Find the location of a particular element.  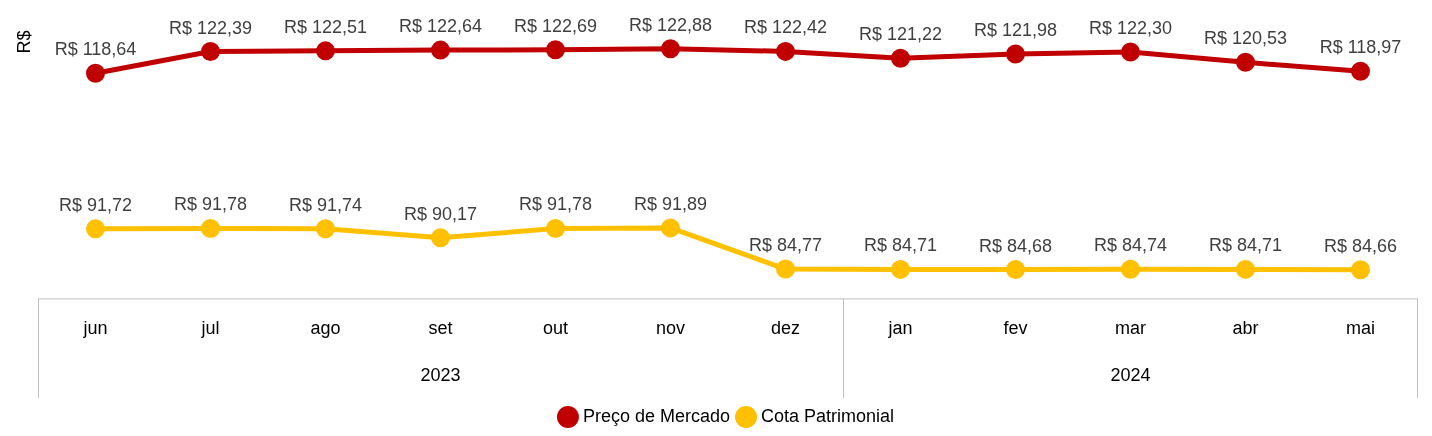

x-tick-label: nov is located at coordinates (670, 328).